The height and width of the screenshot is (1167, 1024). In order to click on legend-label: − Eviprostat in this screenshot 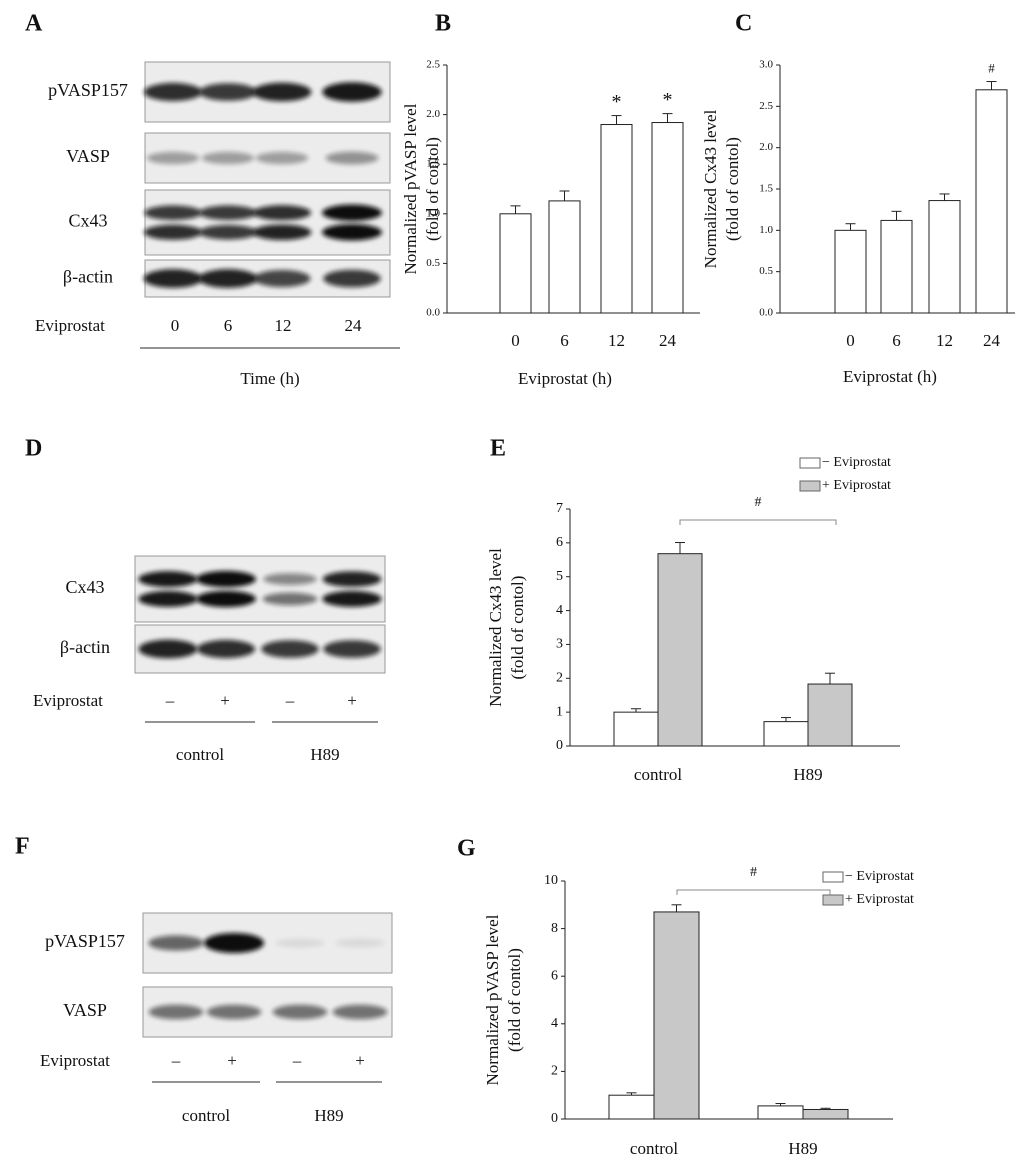, I will do `click(879, 876)`.